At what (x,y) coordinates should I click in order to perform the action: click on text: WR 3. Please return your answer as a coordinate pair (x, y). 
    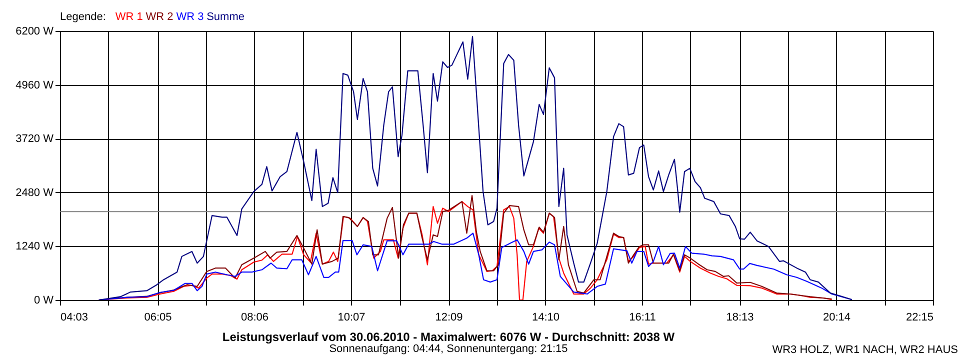
    Looking at the image, I should click on (190, 17).